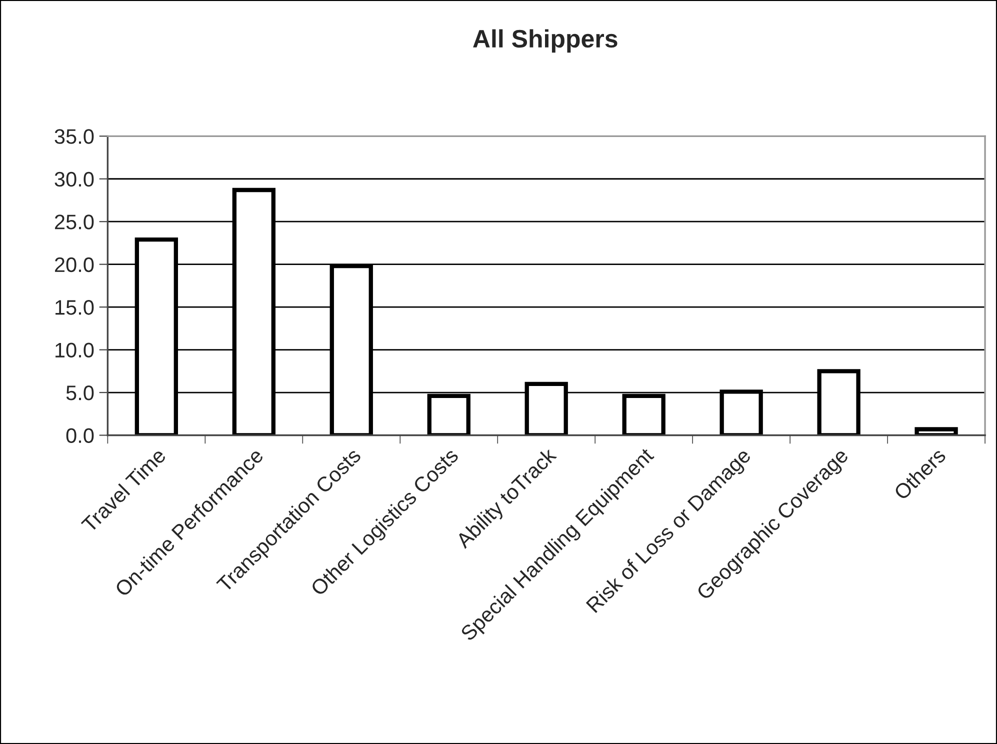 The width and height of the screenshot is (997, 744). I want to click on y-tick-label: 10.0, so click(75, 350).